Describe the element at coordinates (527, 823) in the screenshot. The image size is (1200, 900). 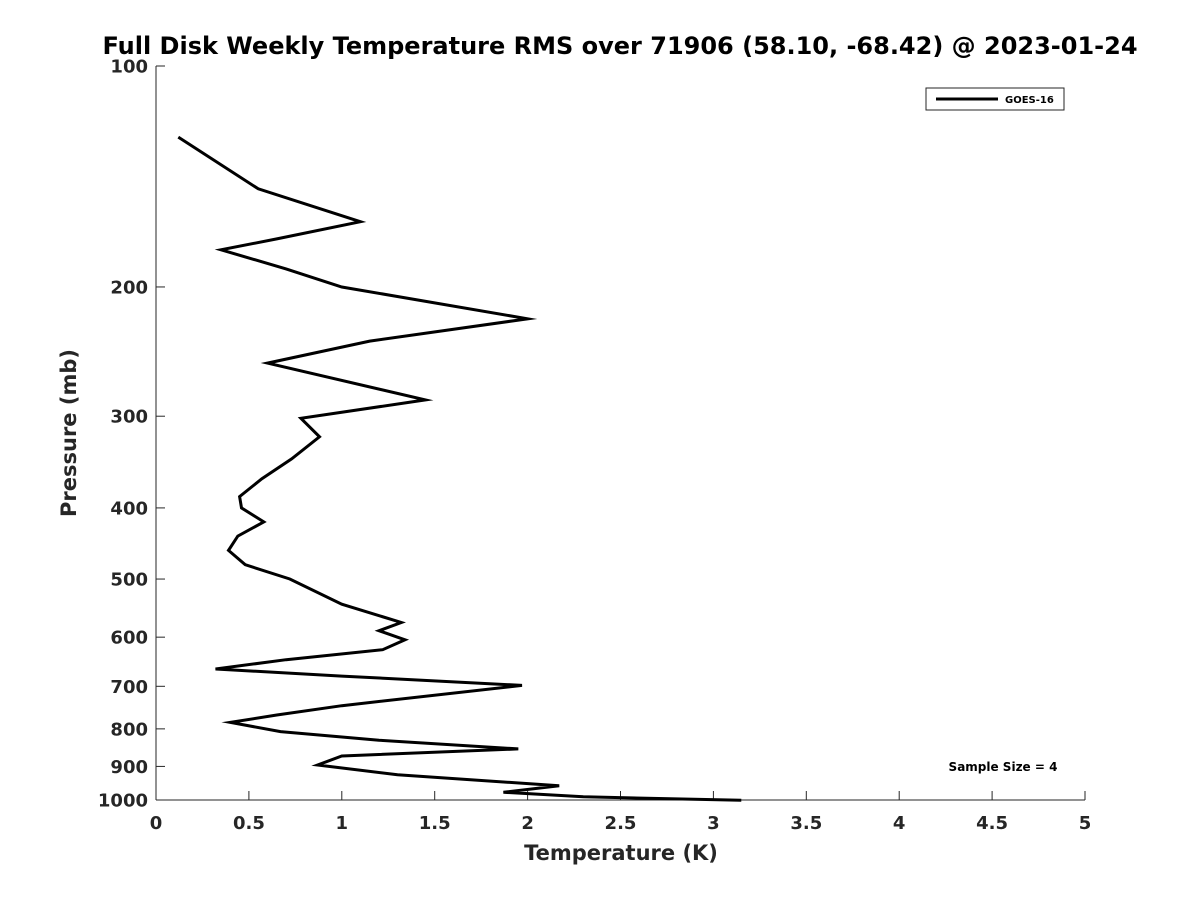
I see `x-tick-label: 2` at that location.